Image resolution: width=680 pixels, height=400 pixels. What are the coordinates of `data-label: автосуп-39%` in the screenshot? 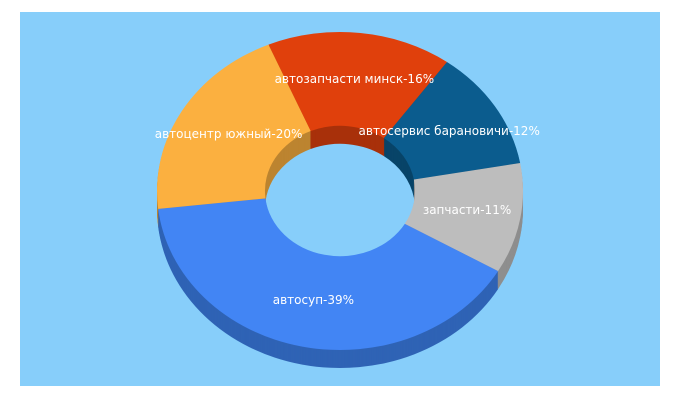 It's located at (313, 300).